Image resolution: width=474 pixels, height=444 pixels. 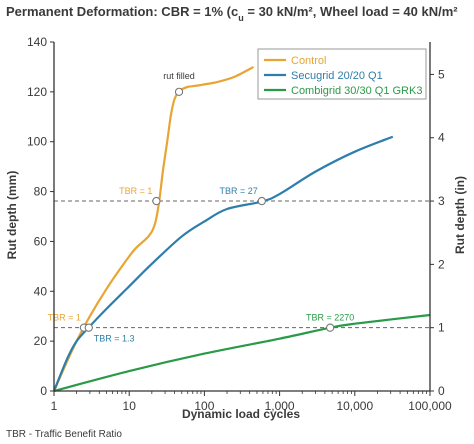 What do you see at coordinates (351, 11) in the screenshot?
I see `chart-title-suffix: = 30 kN/m², Wheel load = 40 kN/m²` at bounding box center [351, 11].